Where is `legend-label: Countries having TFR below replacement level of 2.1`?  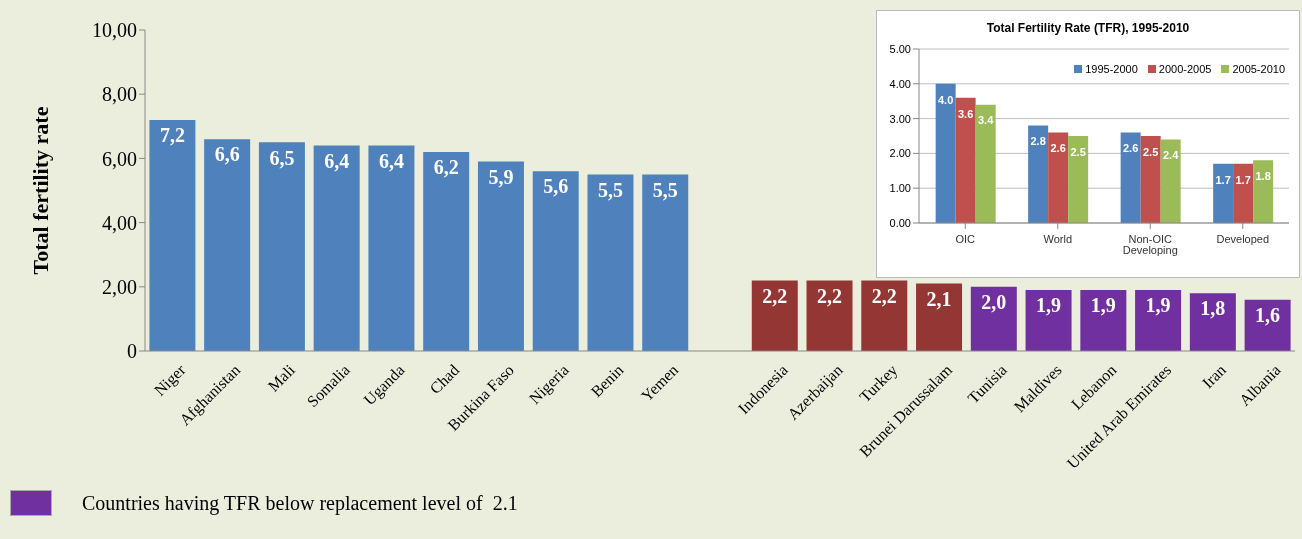 legend-label: Countries having TFR below replacement level of 2.1 is located at coordinates (300, 503).